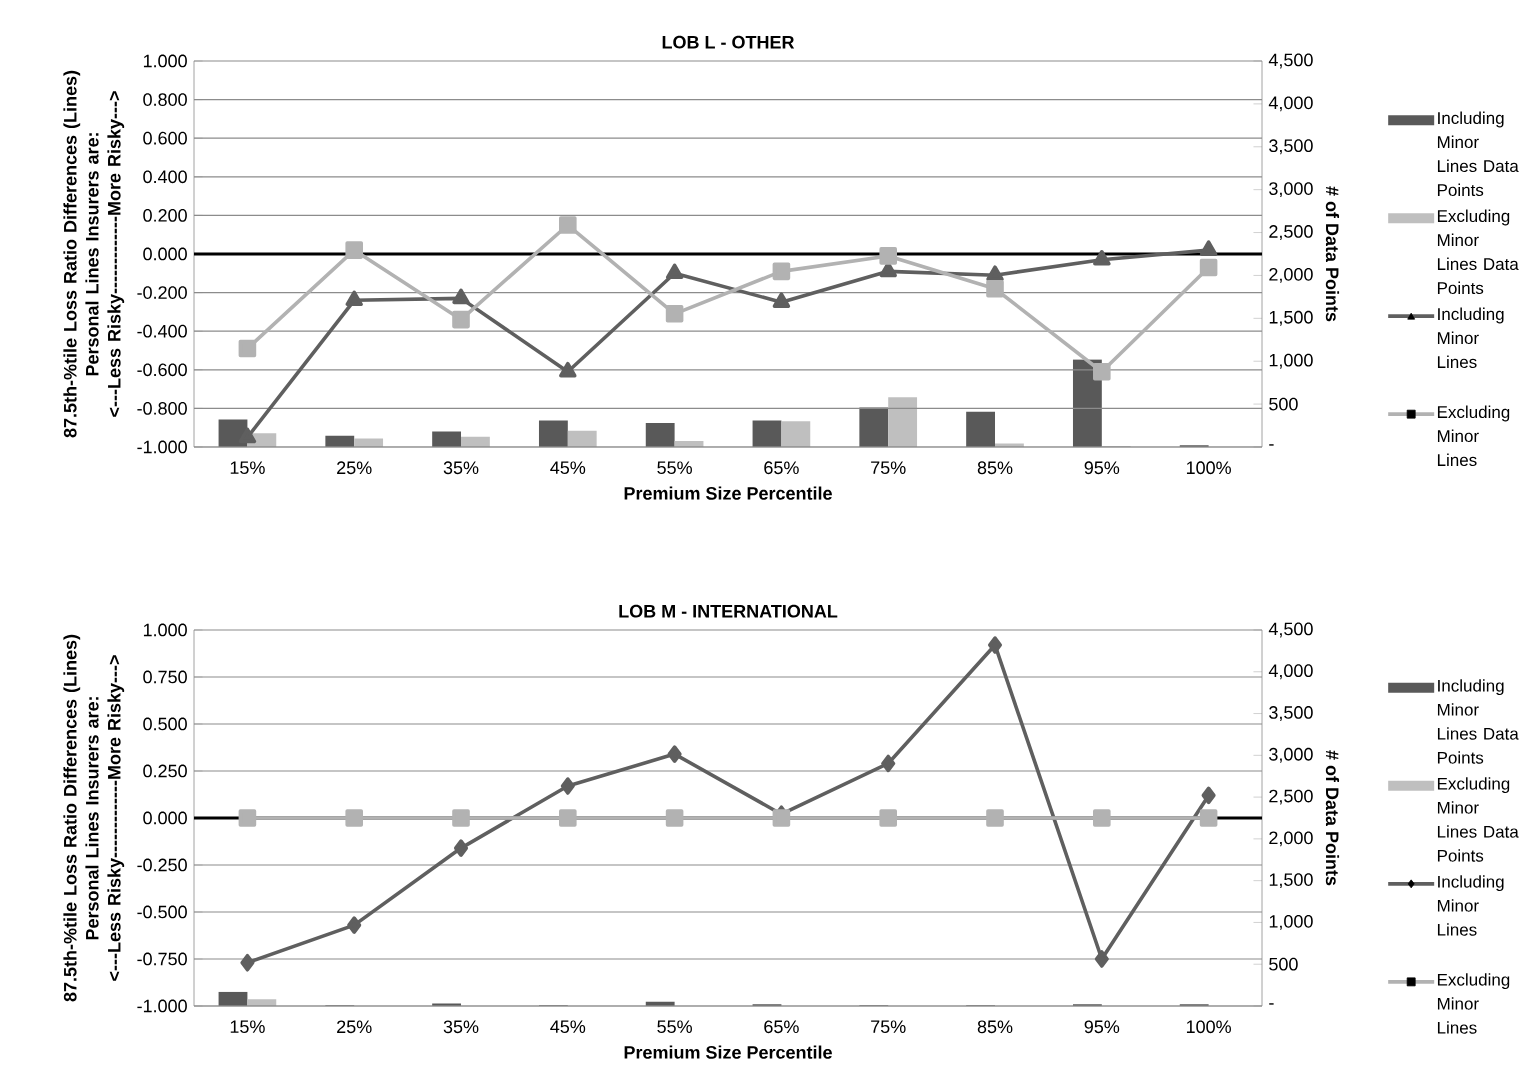 This screenshot has width=1534, height=1079. Describe the element at coordinates (162, 912) in the screenshot. I see `y-tick-label: -0.500` at that location.